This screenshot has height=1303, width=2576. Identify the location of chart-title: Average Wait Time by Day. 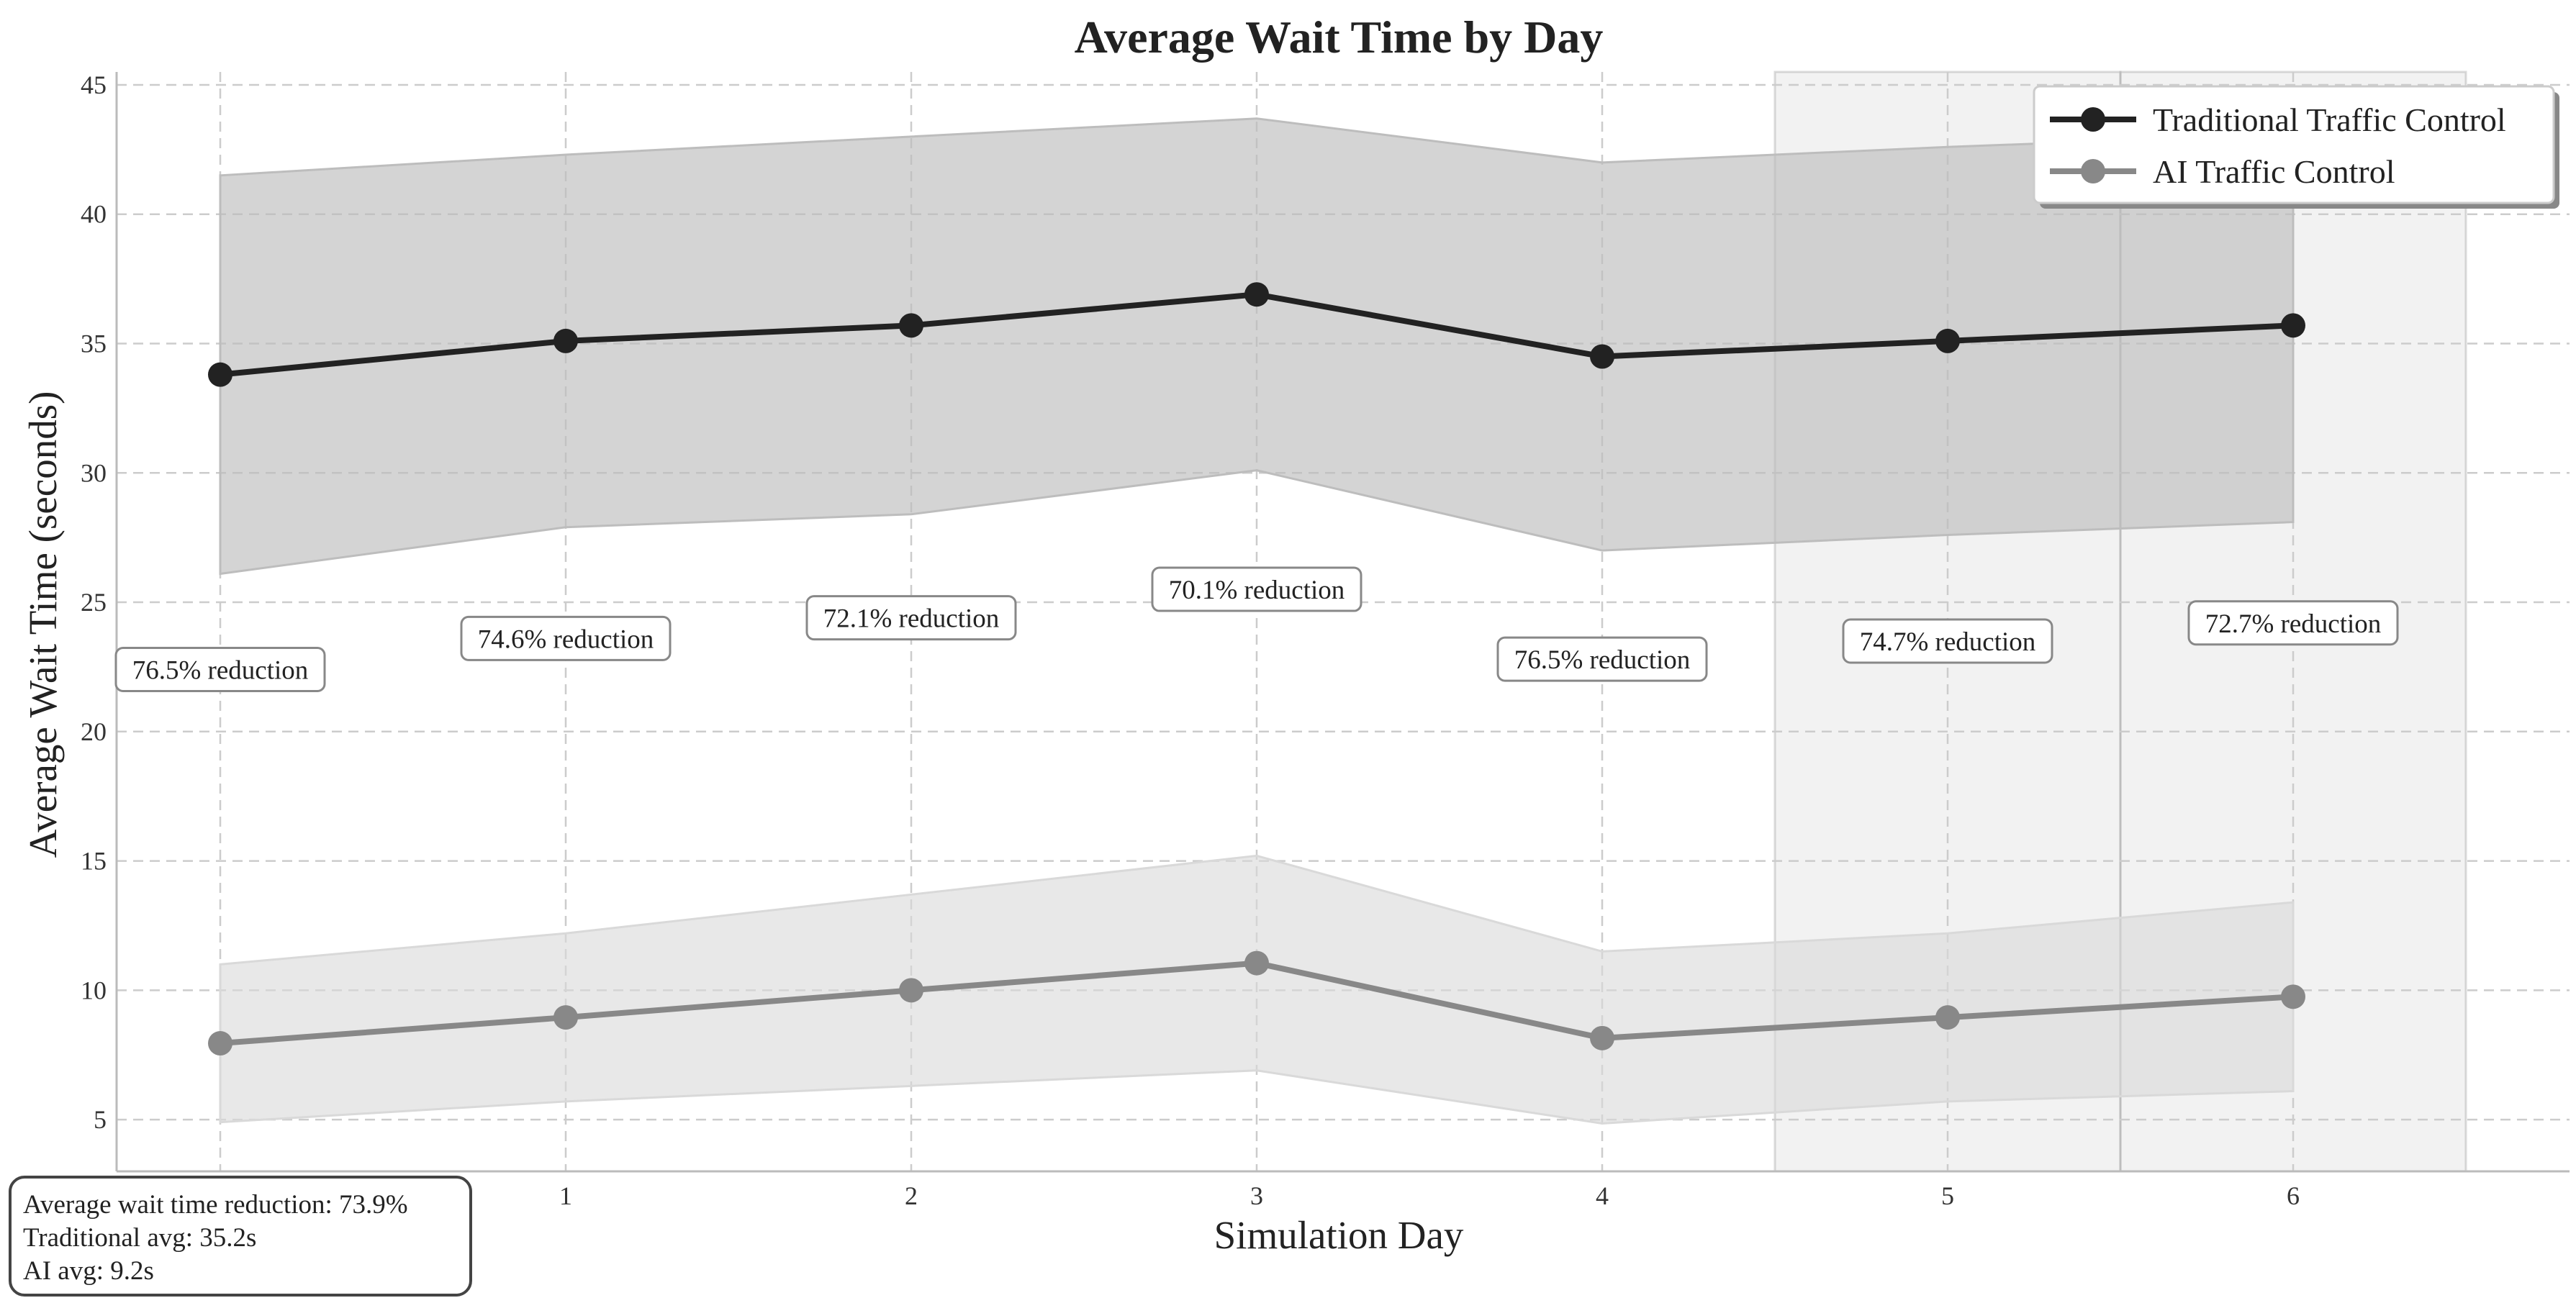
(1339, 37).